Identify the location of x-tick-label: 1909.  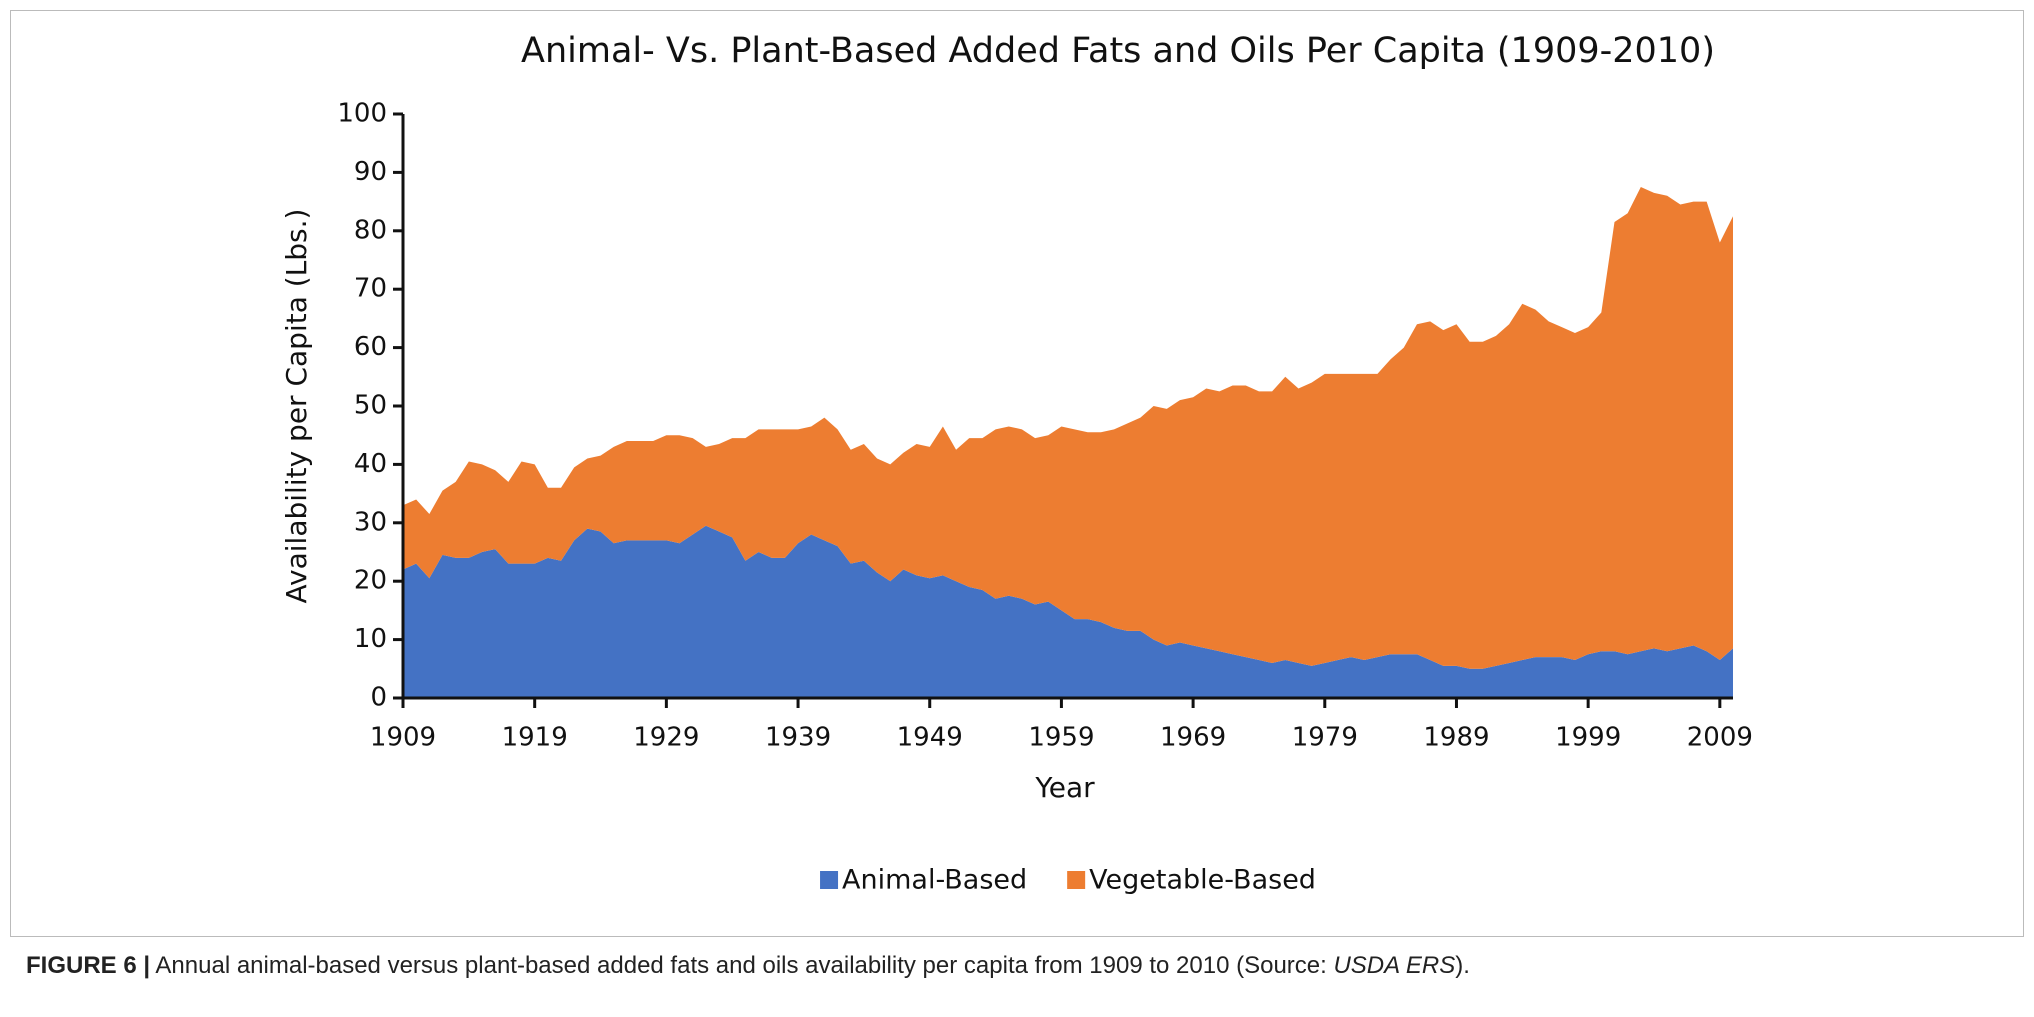
(403, 738).